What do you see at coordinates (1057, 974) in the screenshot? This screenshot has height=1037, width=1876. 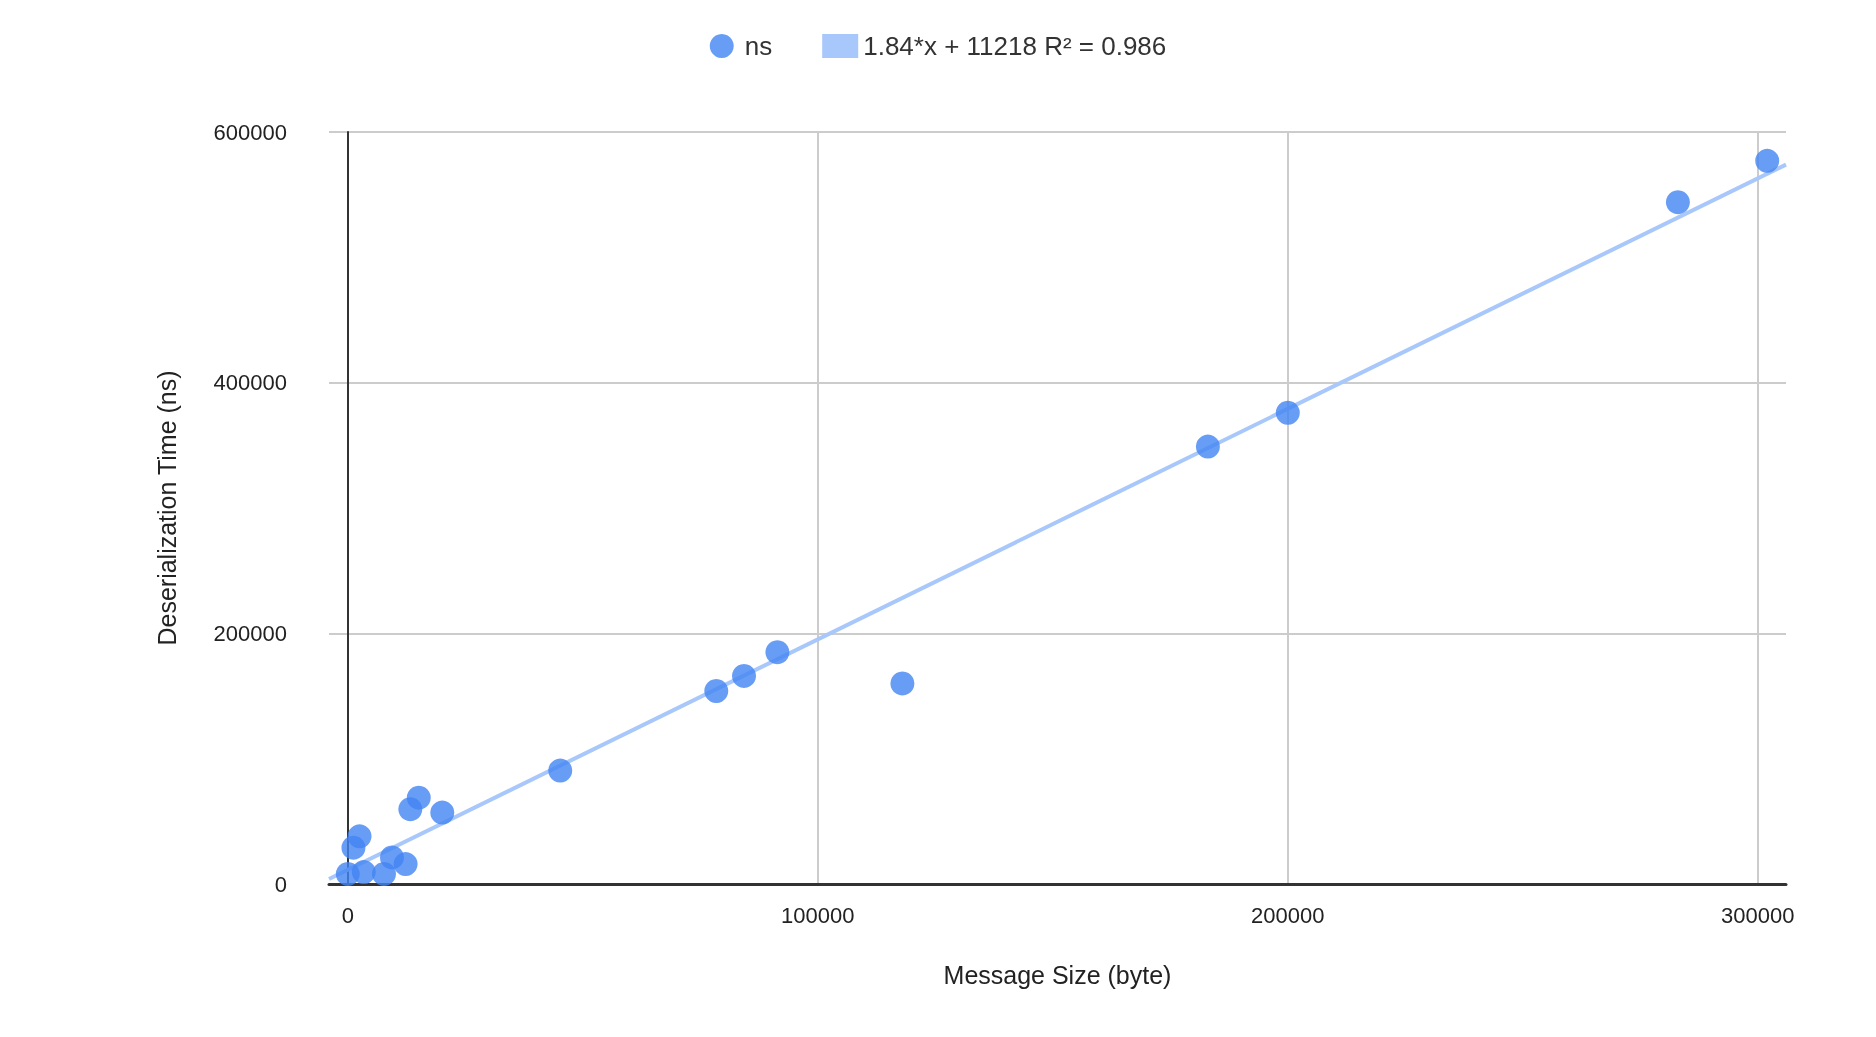 I see `x-axis-title: Message Size (byte)` at bounding box center [1057, 974].